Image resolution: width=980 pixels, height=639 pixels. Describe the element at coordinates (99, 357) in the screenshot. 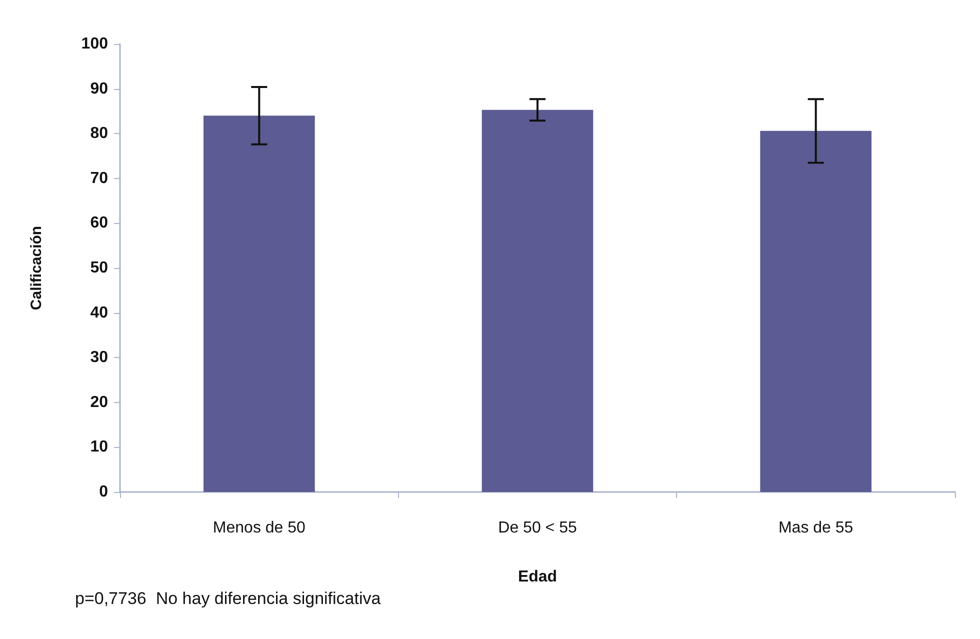

I see `y-tick-label: 30` at that location.